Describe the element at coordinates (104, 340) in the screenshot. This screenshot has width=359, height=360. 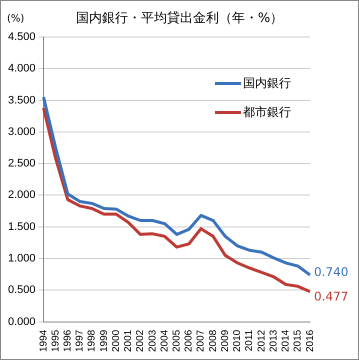
I see `x-tick-label: 1999` at that location.